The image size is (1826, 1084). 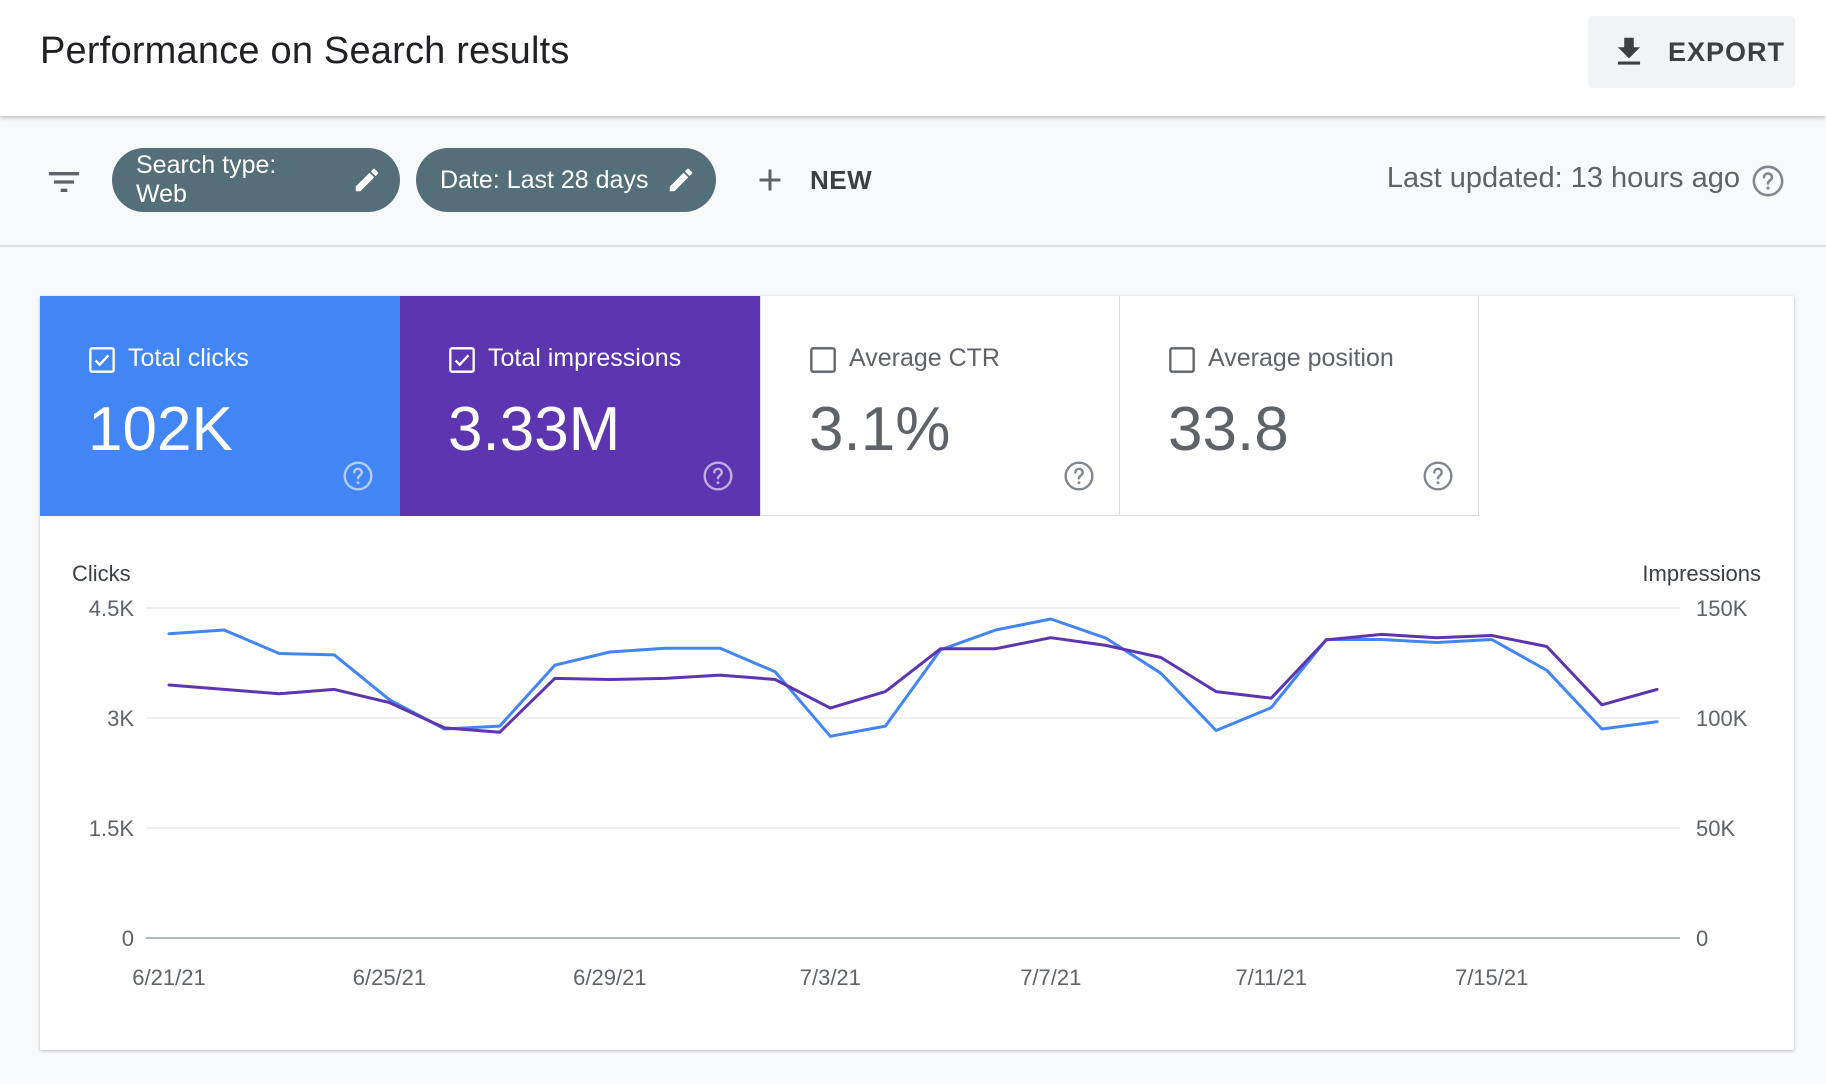 I want to click on x-tick-label: 7/15/21, so click(x=1491, y=977).